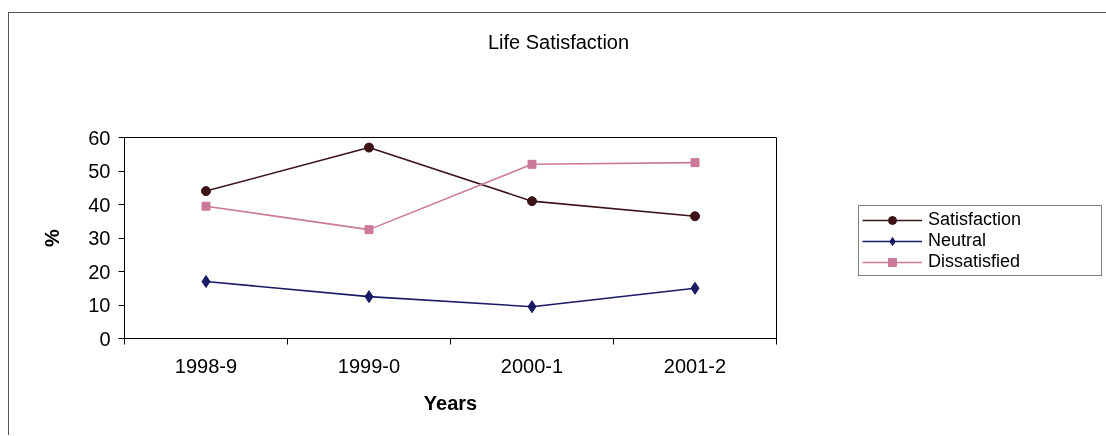  Describe the element at coordinates (52, 237) in the screenshot. I see `y-axis-title: %` at that location.